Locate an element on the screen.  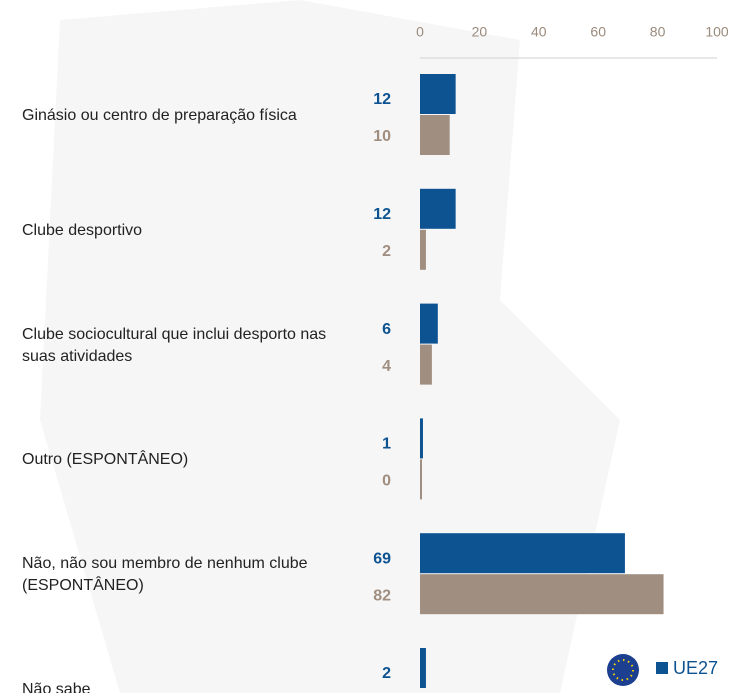
value-label: 82 is located at coordinates (382, 595).